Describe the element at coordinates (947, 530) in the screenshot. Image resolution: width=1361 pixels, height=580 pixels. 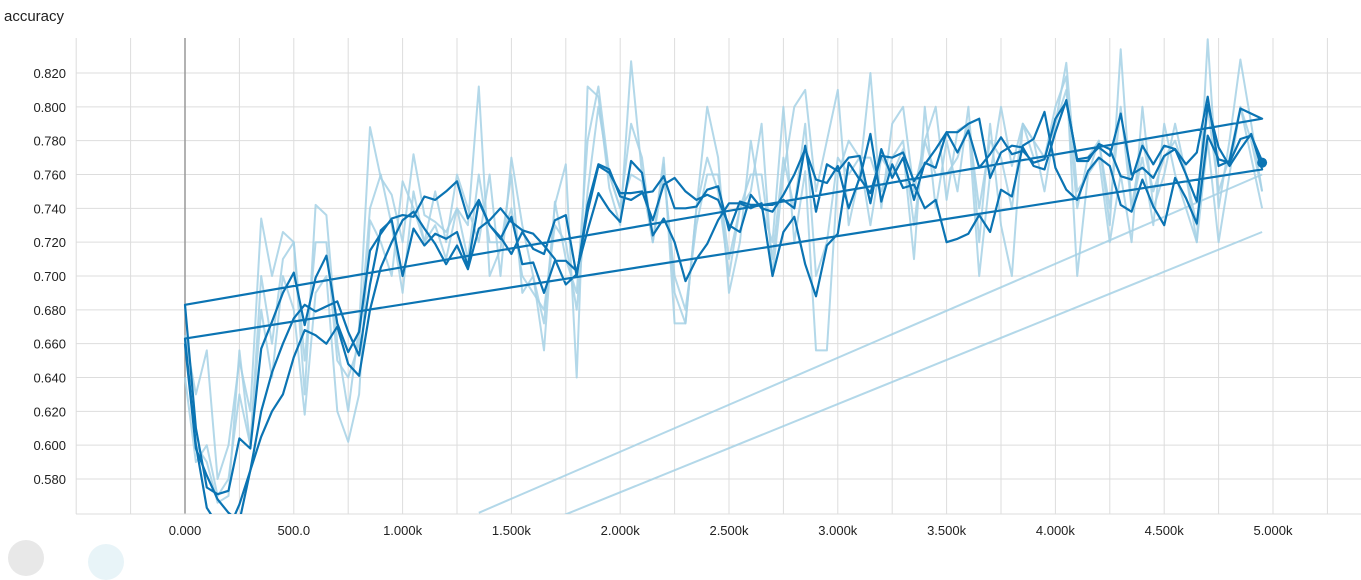
I see `x-tick-label: 3.500k` at that location.